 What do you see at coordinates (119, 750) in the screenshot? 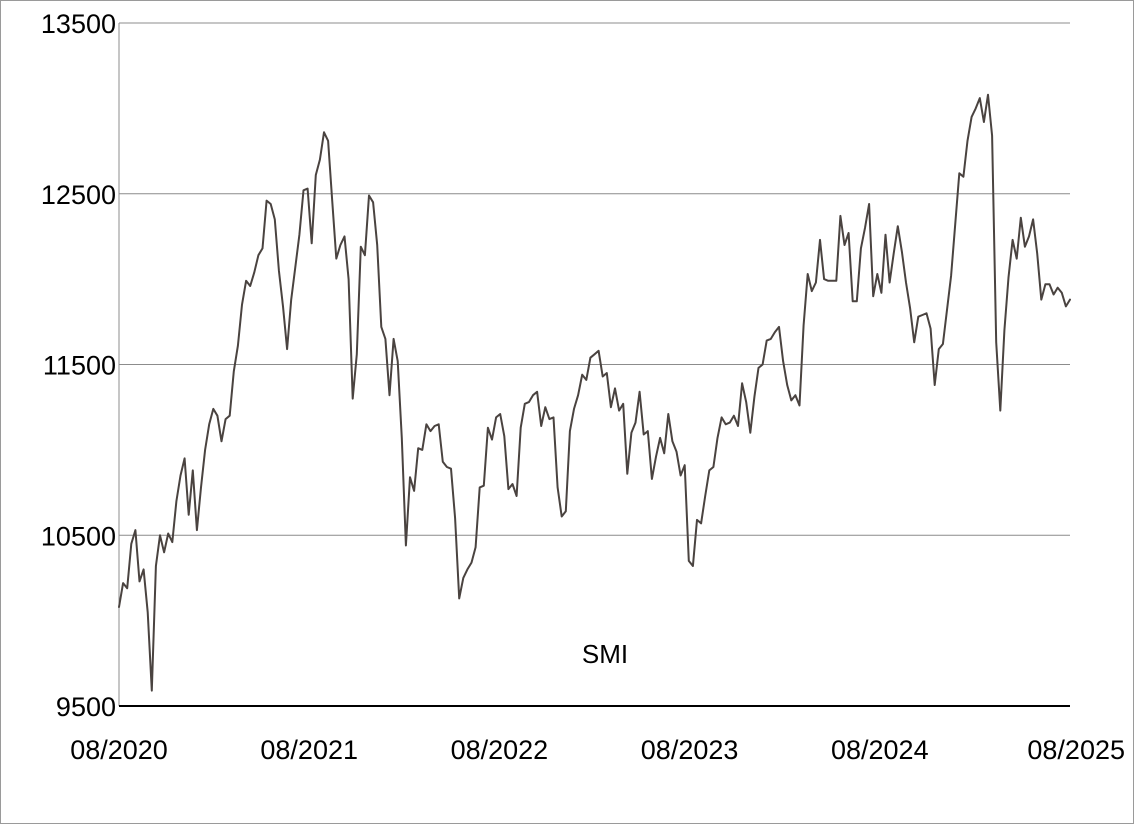
I see `x-tick-label-0: 08/2020` at bounding box center [119, 750].